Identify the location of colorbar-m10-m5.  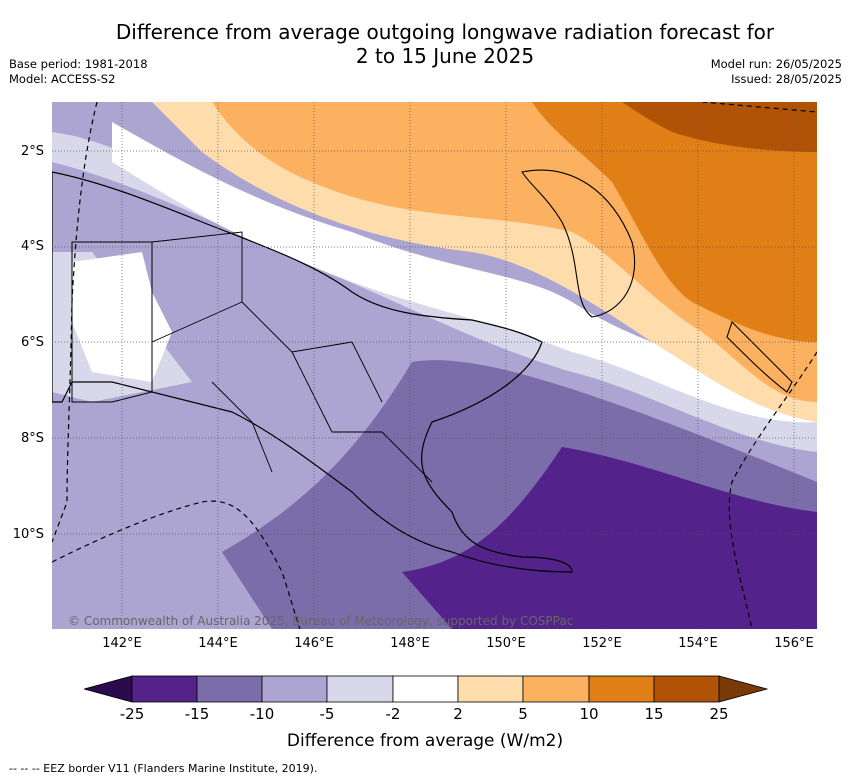
(294, 689).